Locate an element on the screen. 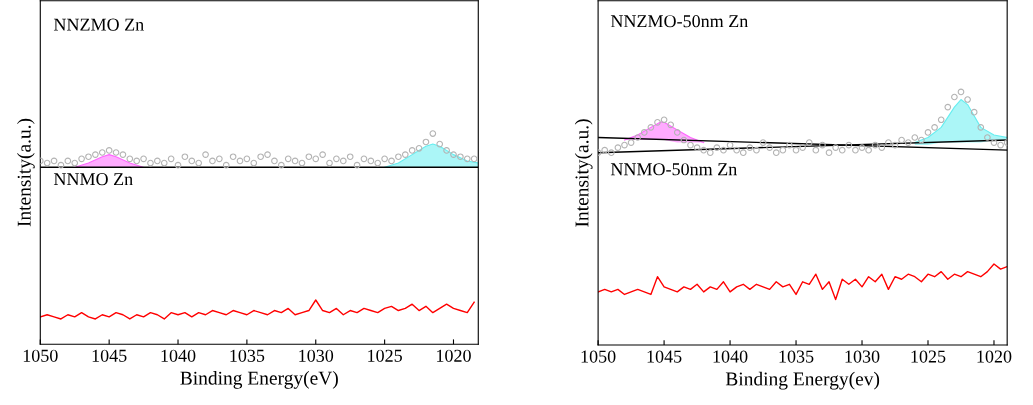  text: NNZMO Zn is located at coordinates (98, 24).